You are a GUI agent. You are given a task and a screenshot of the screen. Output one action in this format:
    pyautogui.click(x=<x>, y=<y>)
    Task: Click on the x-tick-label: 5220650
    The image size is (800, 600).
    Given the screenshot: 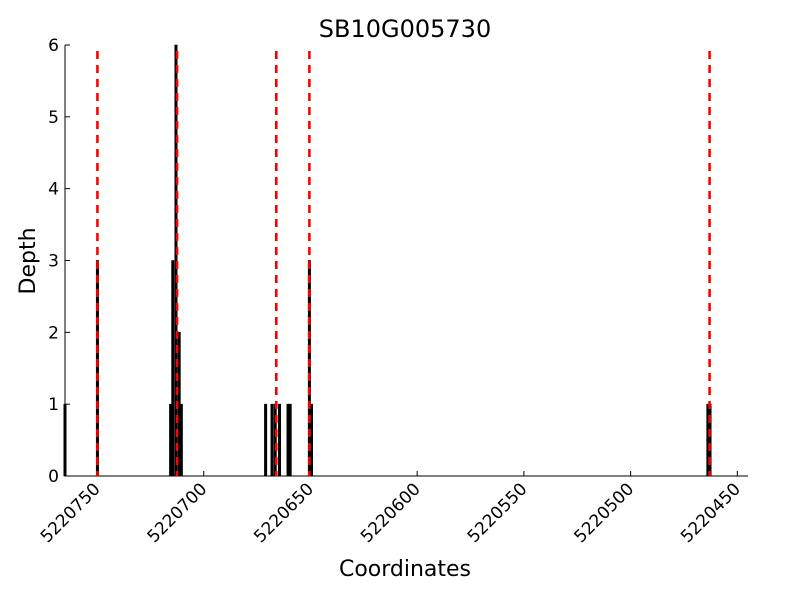 What is the action you would take?
    pyautogui.click(x=284, y=513)
    